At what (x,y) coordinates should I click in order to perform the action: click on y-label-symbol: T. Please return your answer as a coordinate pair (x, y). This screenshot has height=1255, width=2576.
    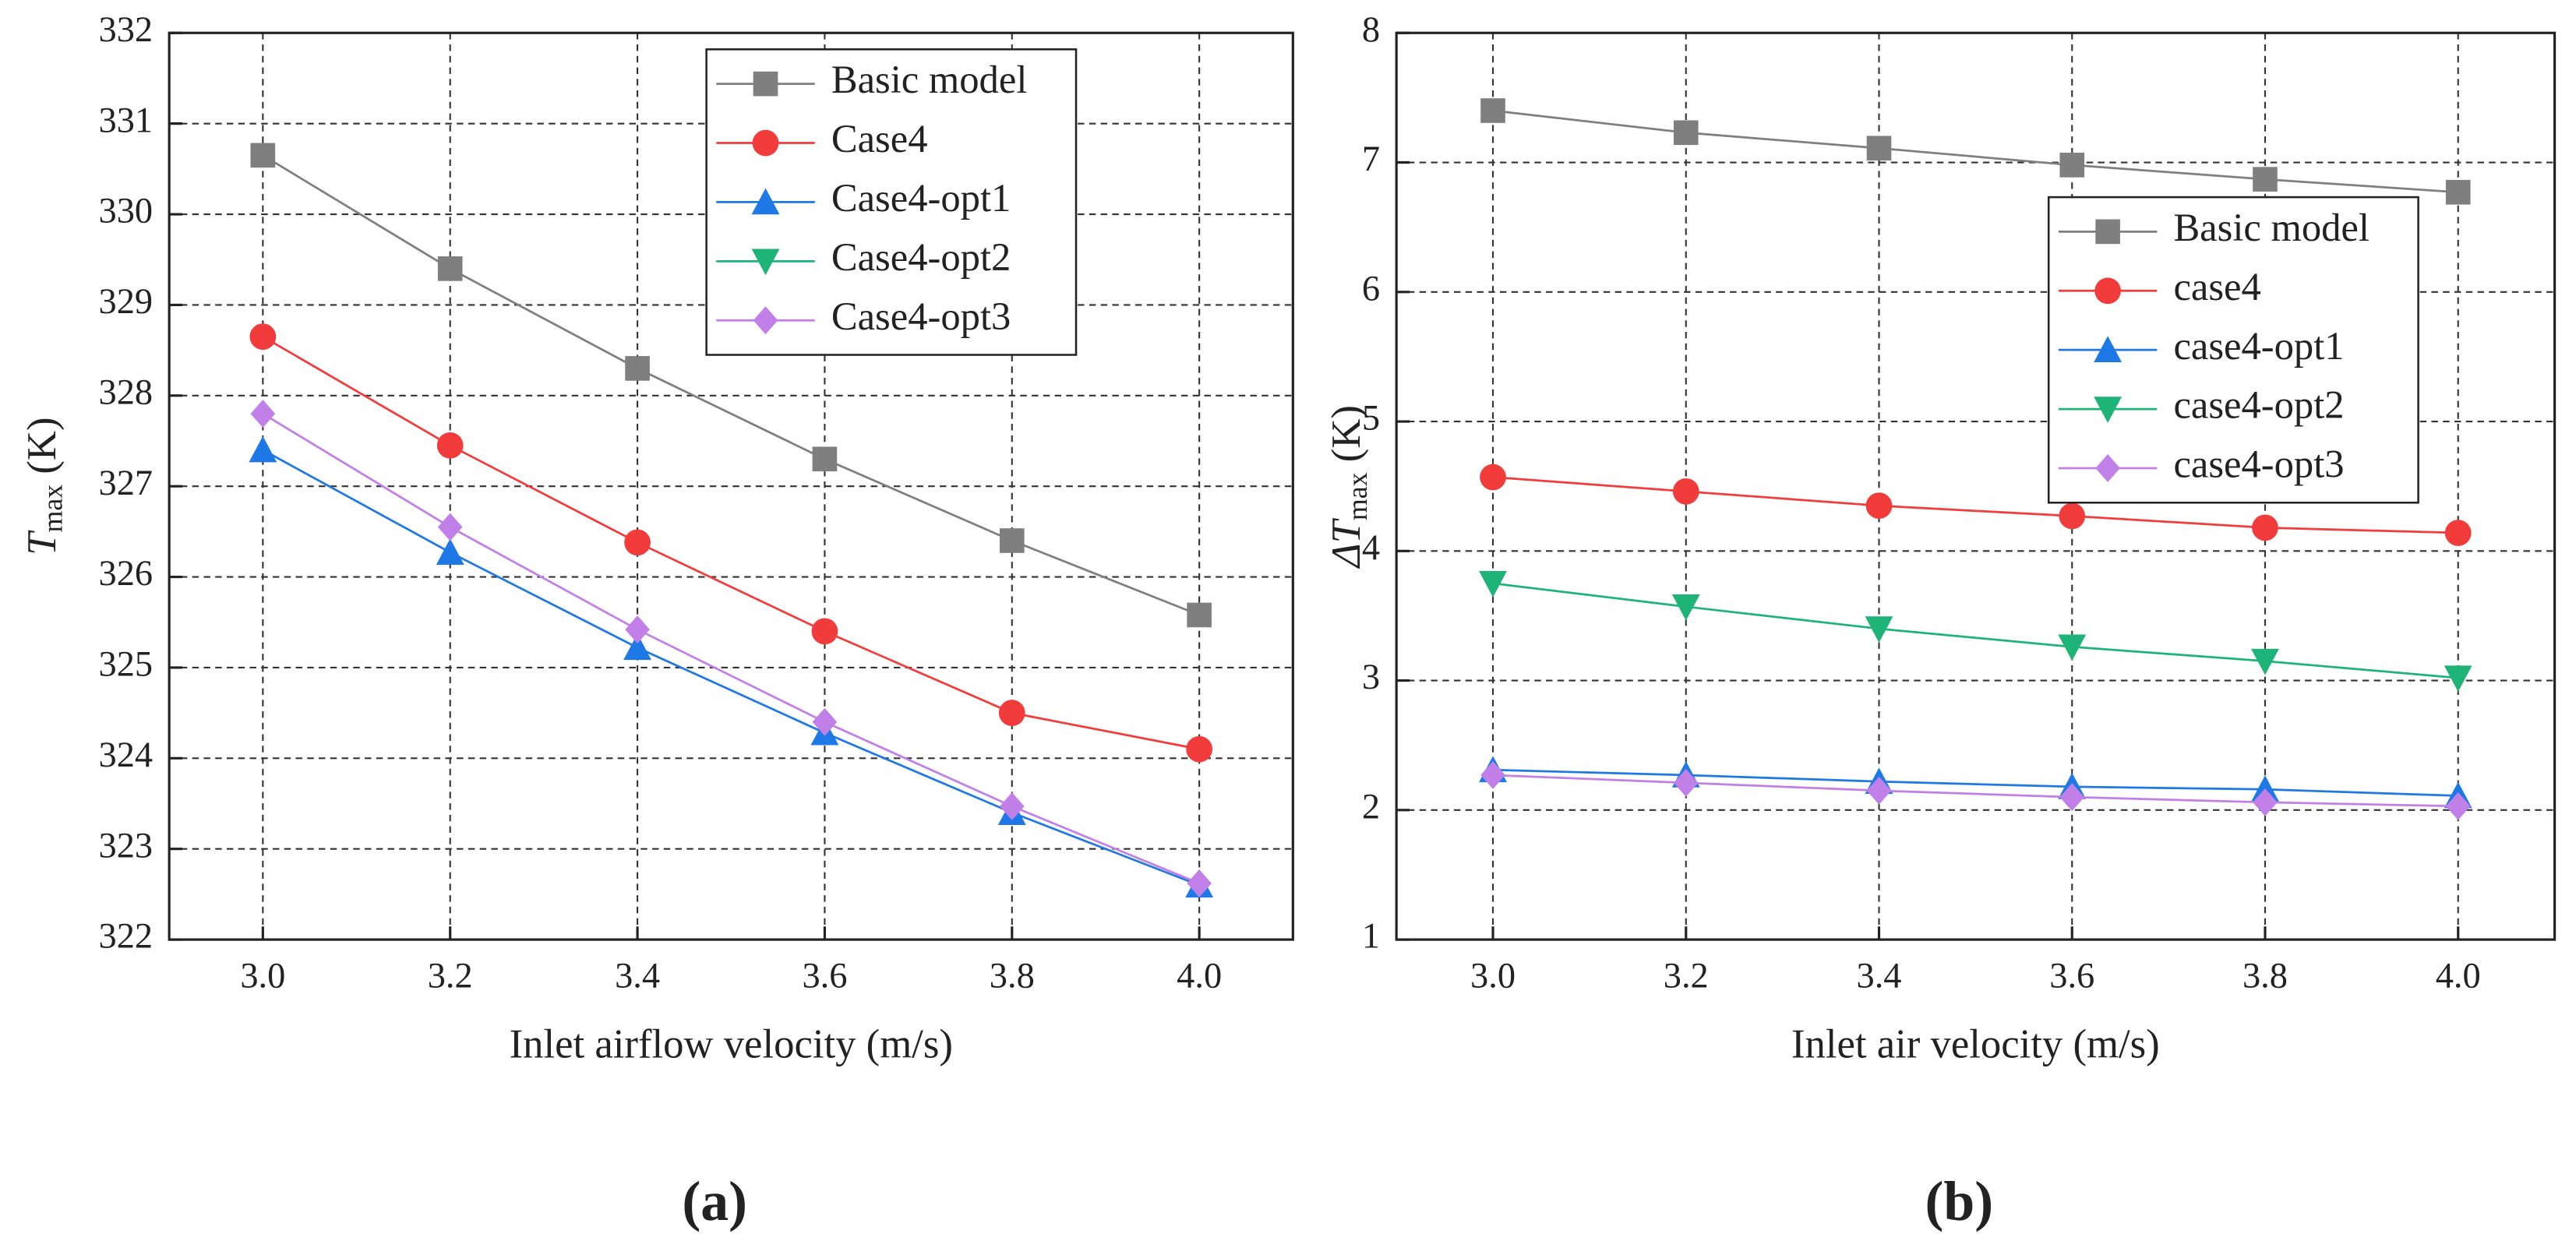
    Looking at the image, I should click on (42, 543).